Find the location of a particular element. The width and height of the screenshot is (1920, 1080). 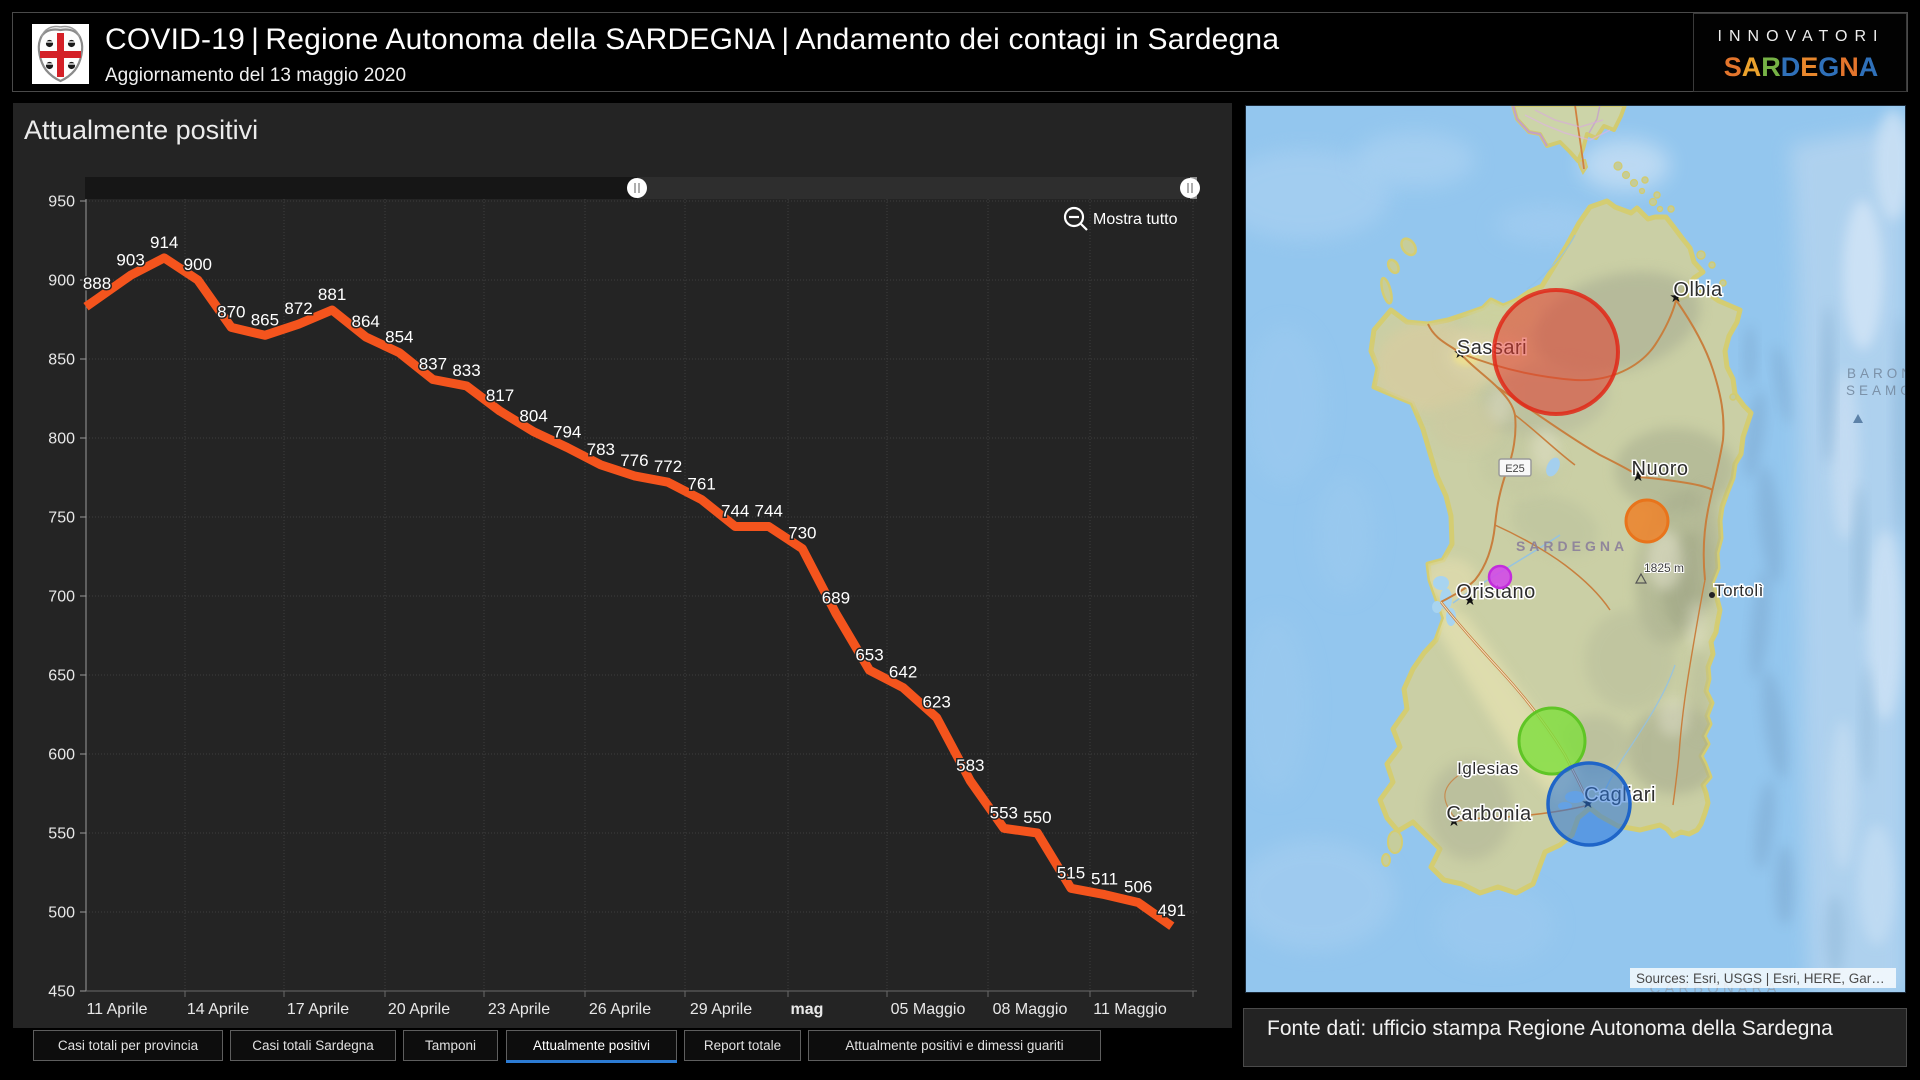

svg-text: 29 Aprile is located at coordinates (721, 1009).